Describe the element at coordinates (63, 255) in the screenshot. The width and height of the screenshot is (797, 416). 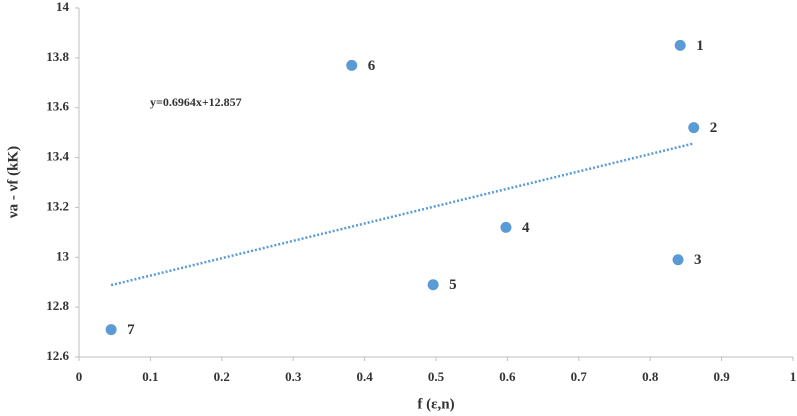
I see `y-tick-label: 13` at that location.